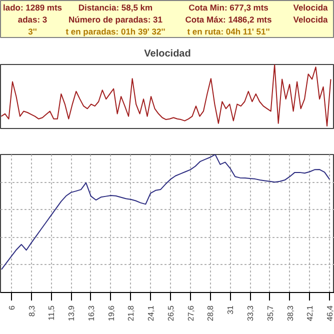  Describe the element at coordinates (51, 312) in the screenshot. I see `x-tick-label: 11,5` at that location.